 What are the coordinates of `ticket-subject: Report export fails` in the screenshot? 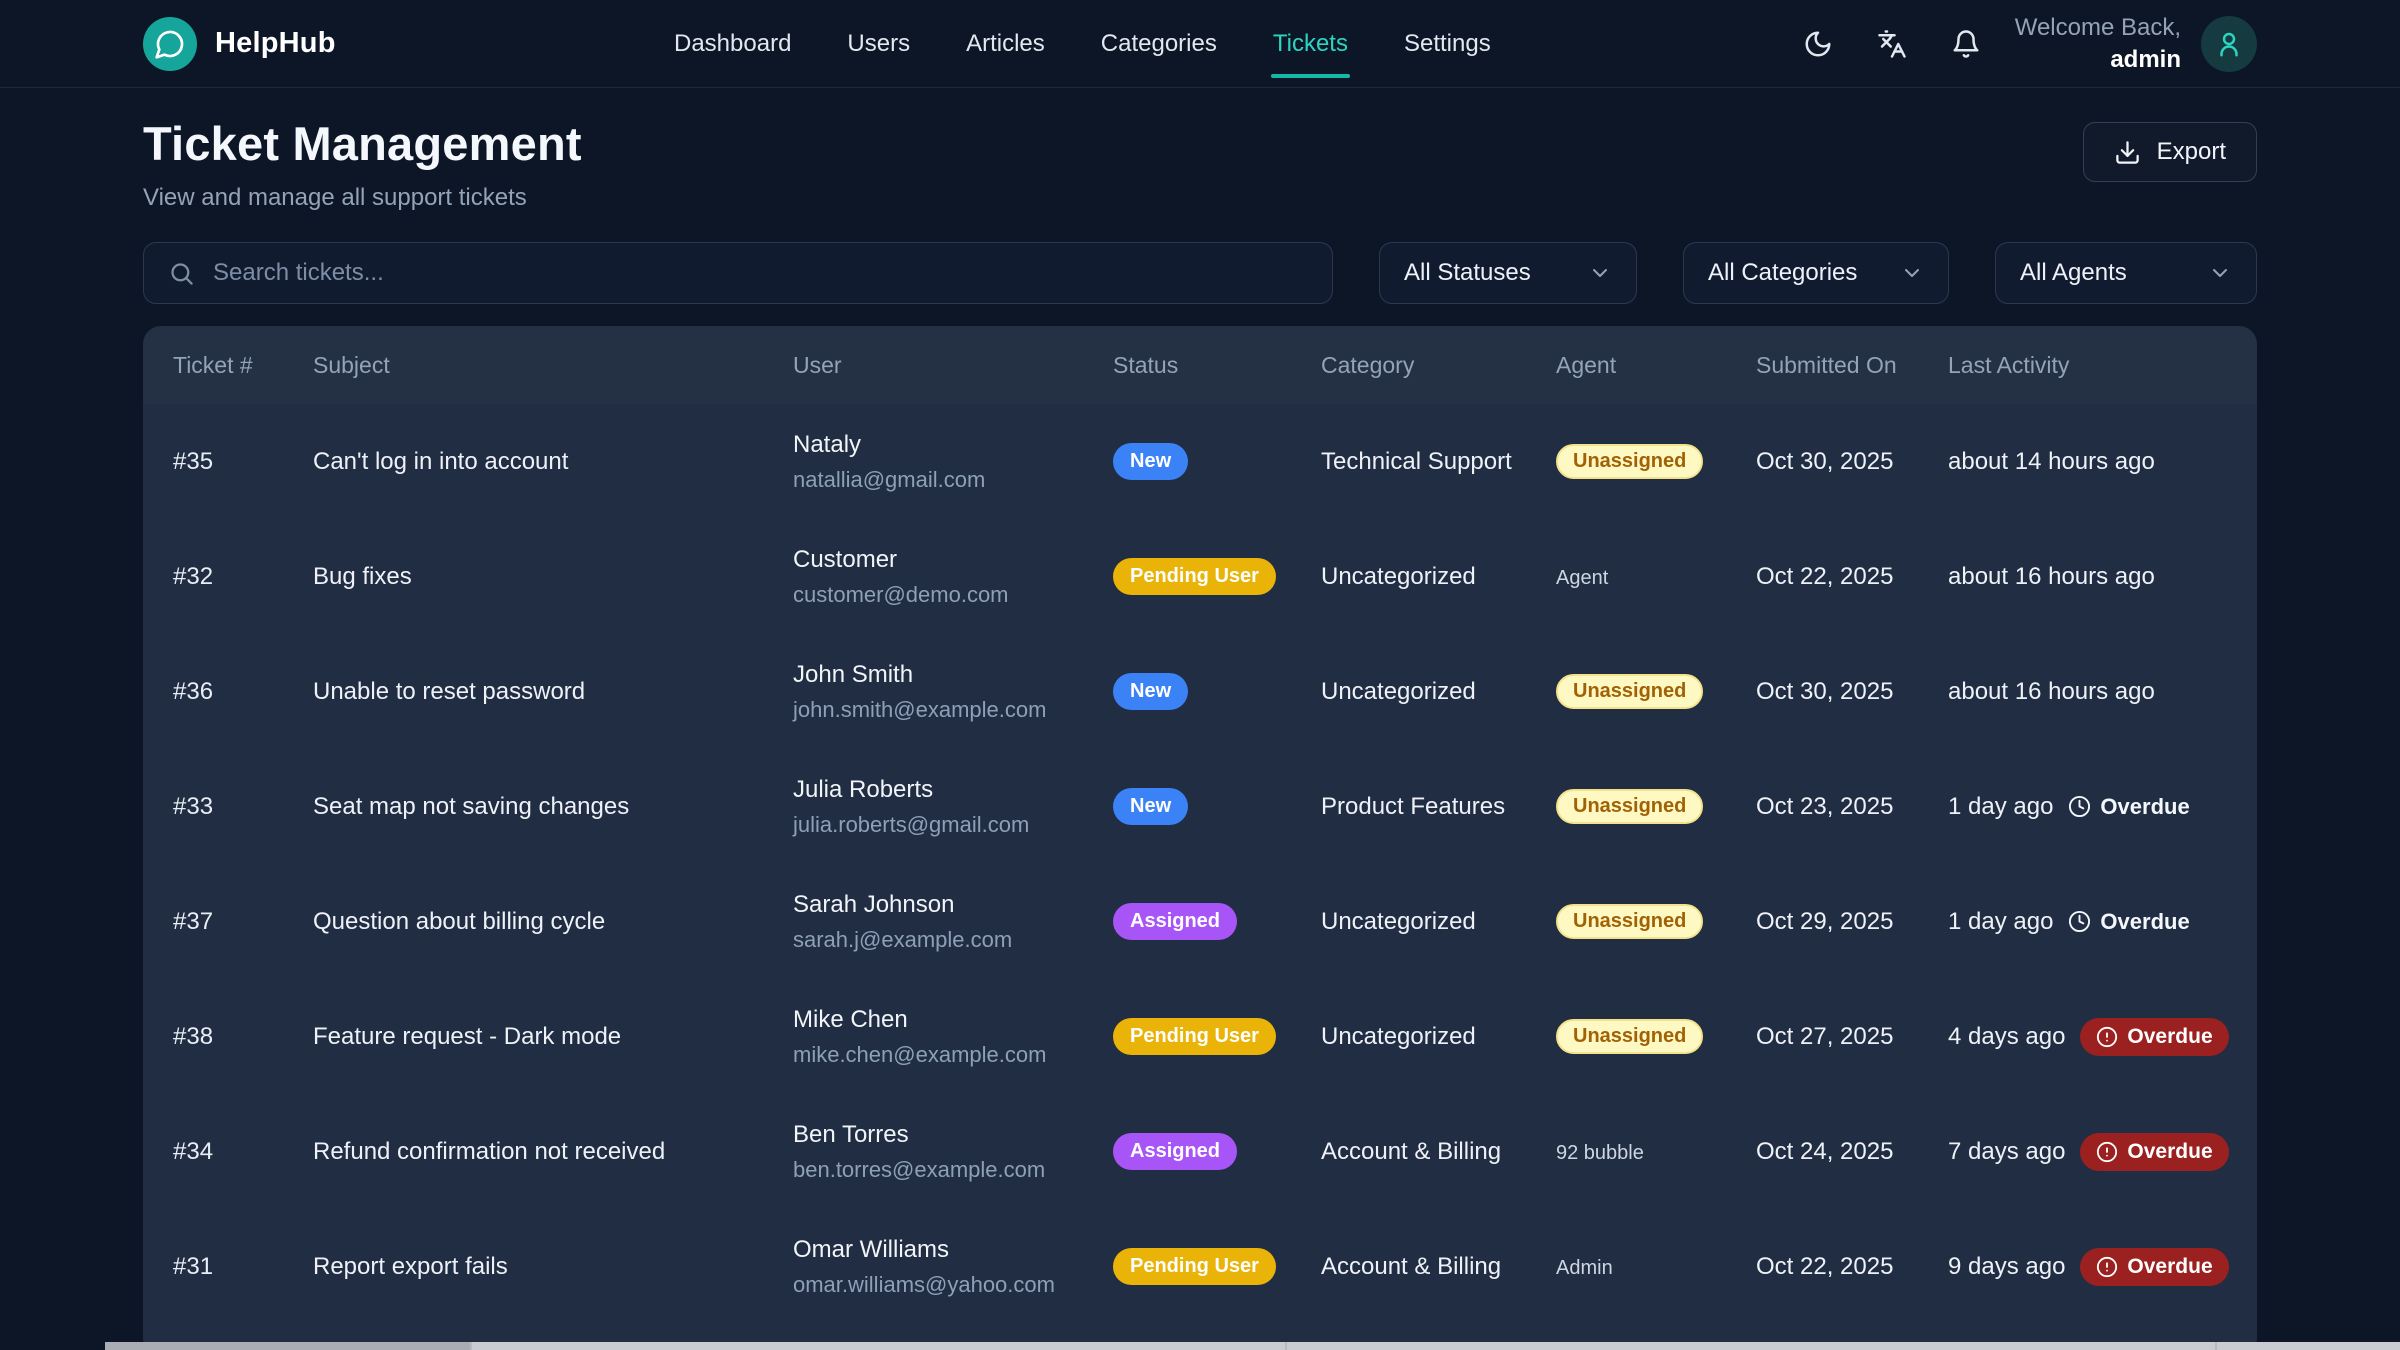 It's located at (410, 1266).